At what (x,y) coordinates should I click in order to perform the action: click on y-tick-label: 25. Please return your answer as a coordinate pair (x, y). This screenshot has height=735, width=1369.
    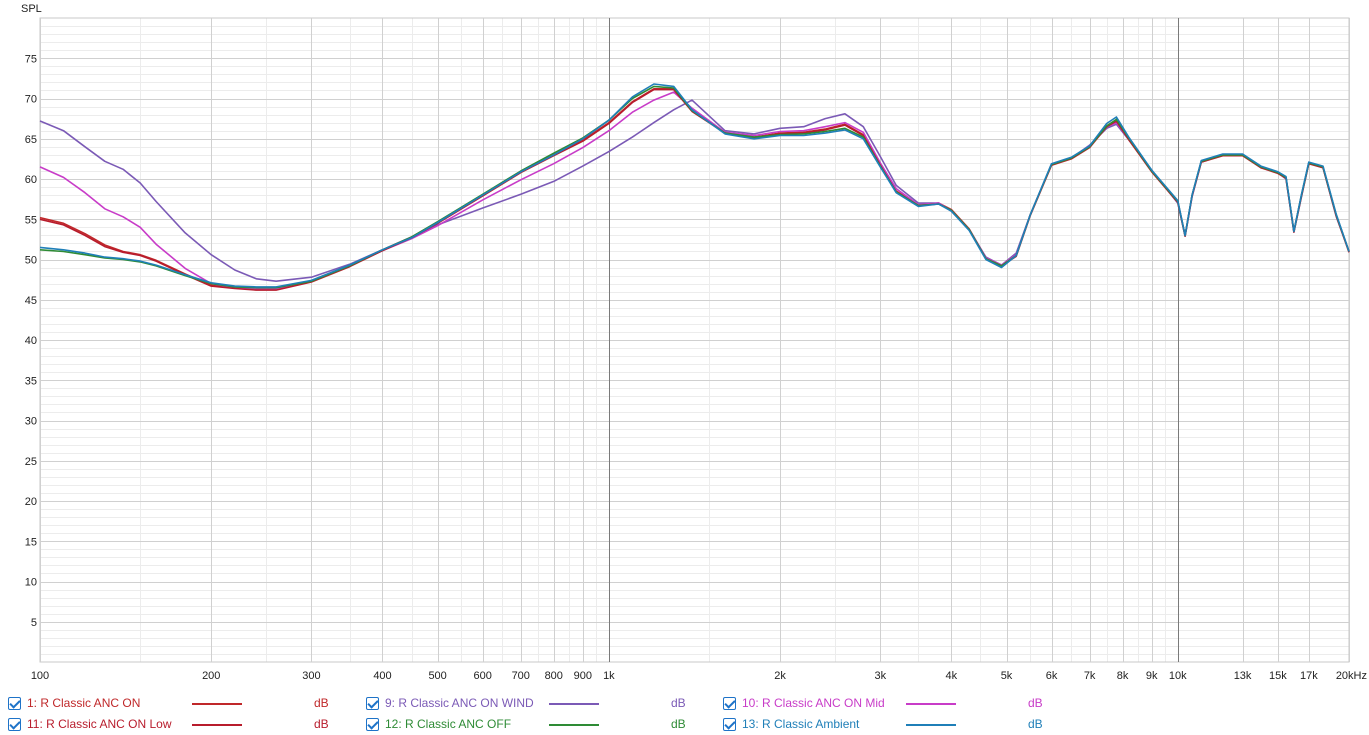
    Looking at the image, I should click on (31, 462).